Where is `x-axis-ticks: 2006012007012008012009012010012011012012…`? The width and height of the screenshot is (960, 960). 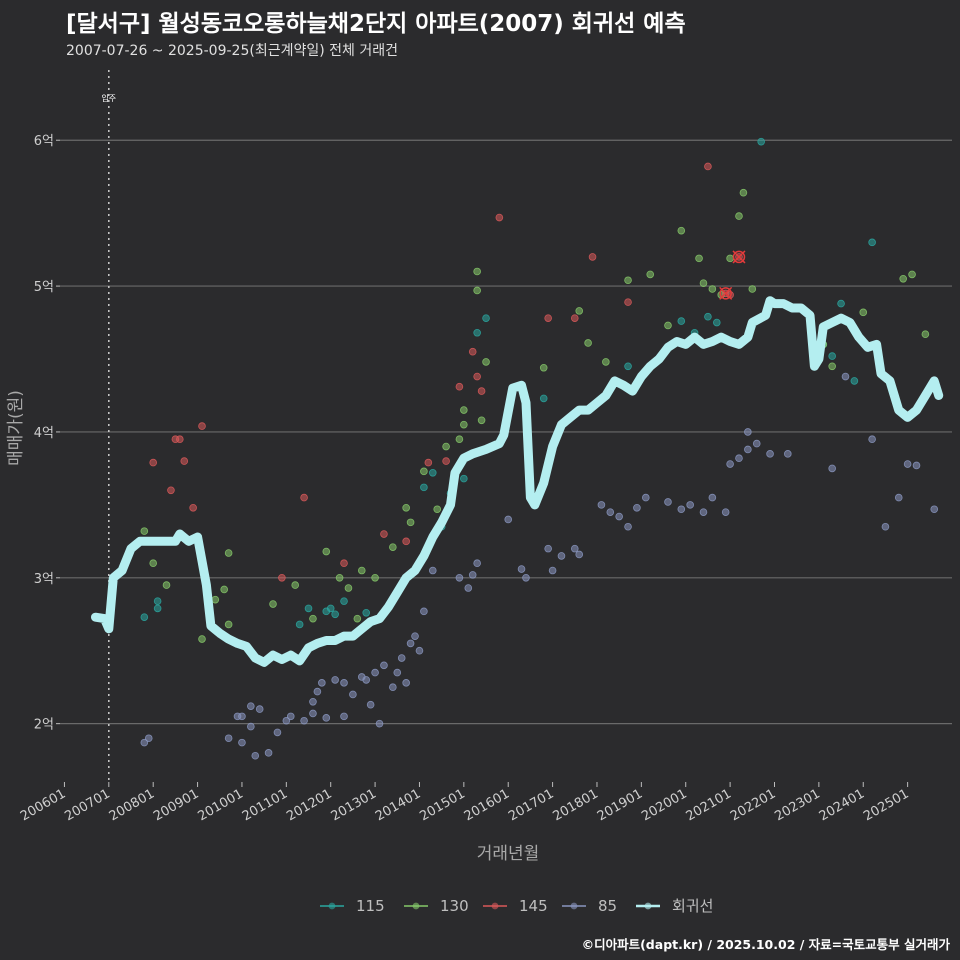 x-axis-ticks: 2006012007012008012009012010012011012012… is located at coordinates (465, 803).